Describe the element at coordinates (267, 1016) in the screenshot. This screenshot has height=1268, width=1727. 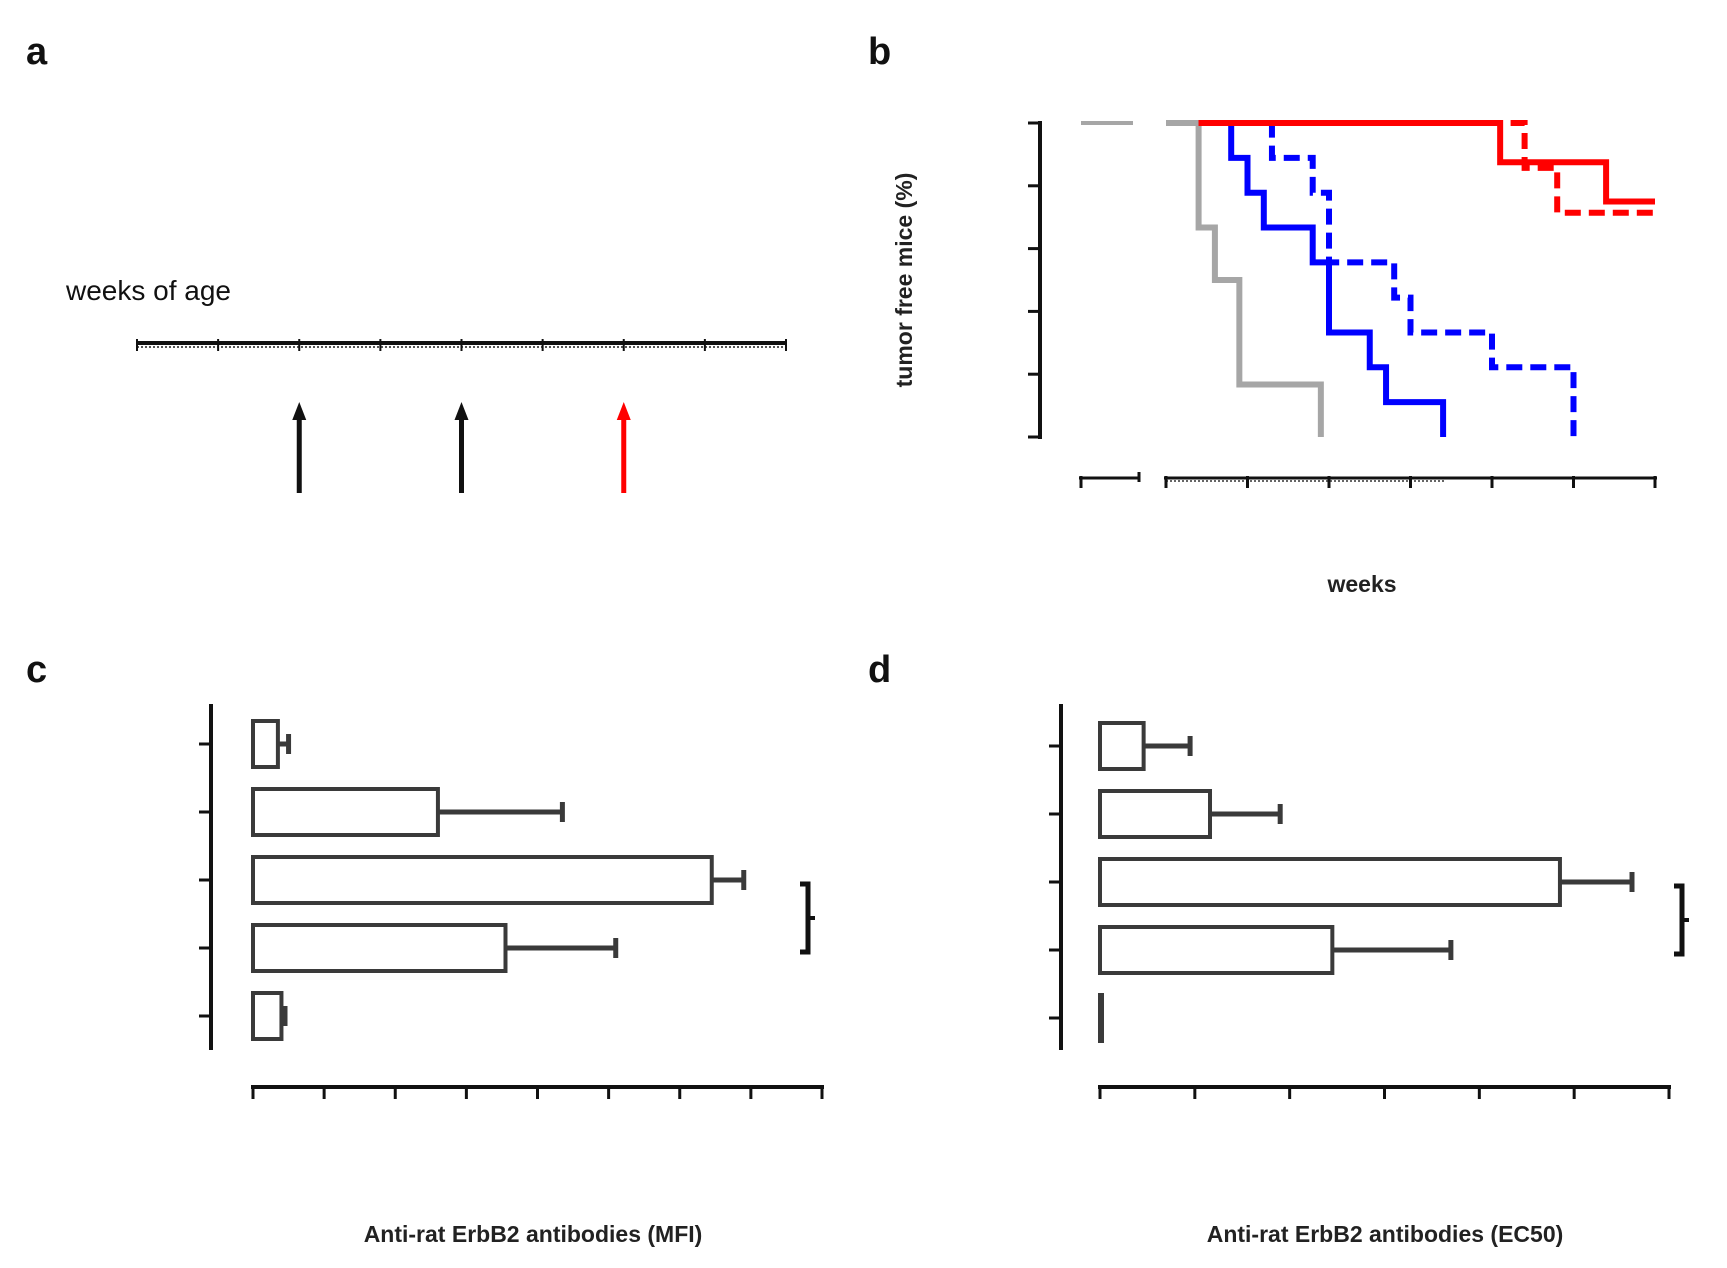
I see `bar-c-bar-pVAX` at that location.